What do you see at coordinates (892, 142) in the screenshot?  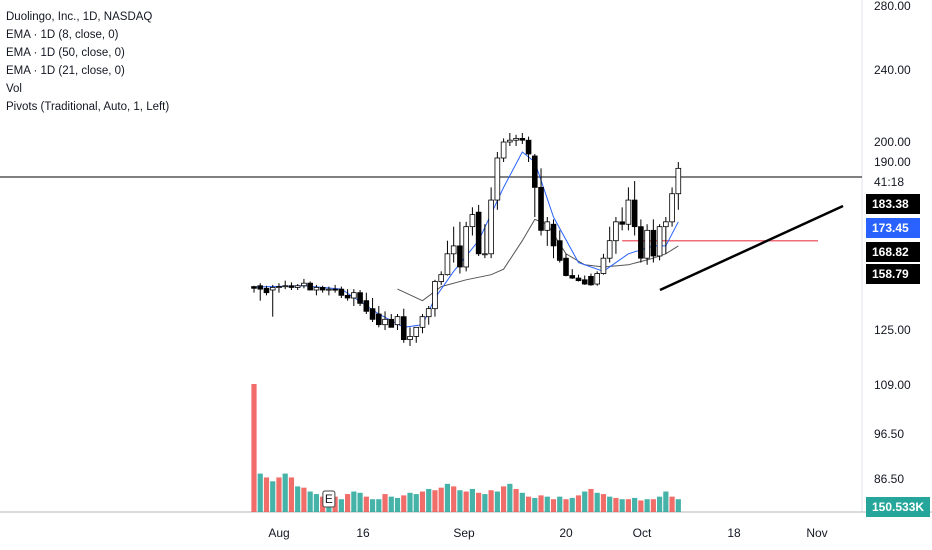 I see `y-tick-label: 200.00` at bounding box center [892, 142].